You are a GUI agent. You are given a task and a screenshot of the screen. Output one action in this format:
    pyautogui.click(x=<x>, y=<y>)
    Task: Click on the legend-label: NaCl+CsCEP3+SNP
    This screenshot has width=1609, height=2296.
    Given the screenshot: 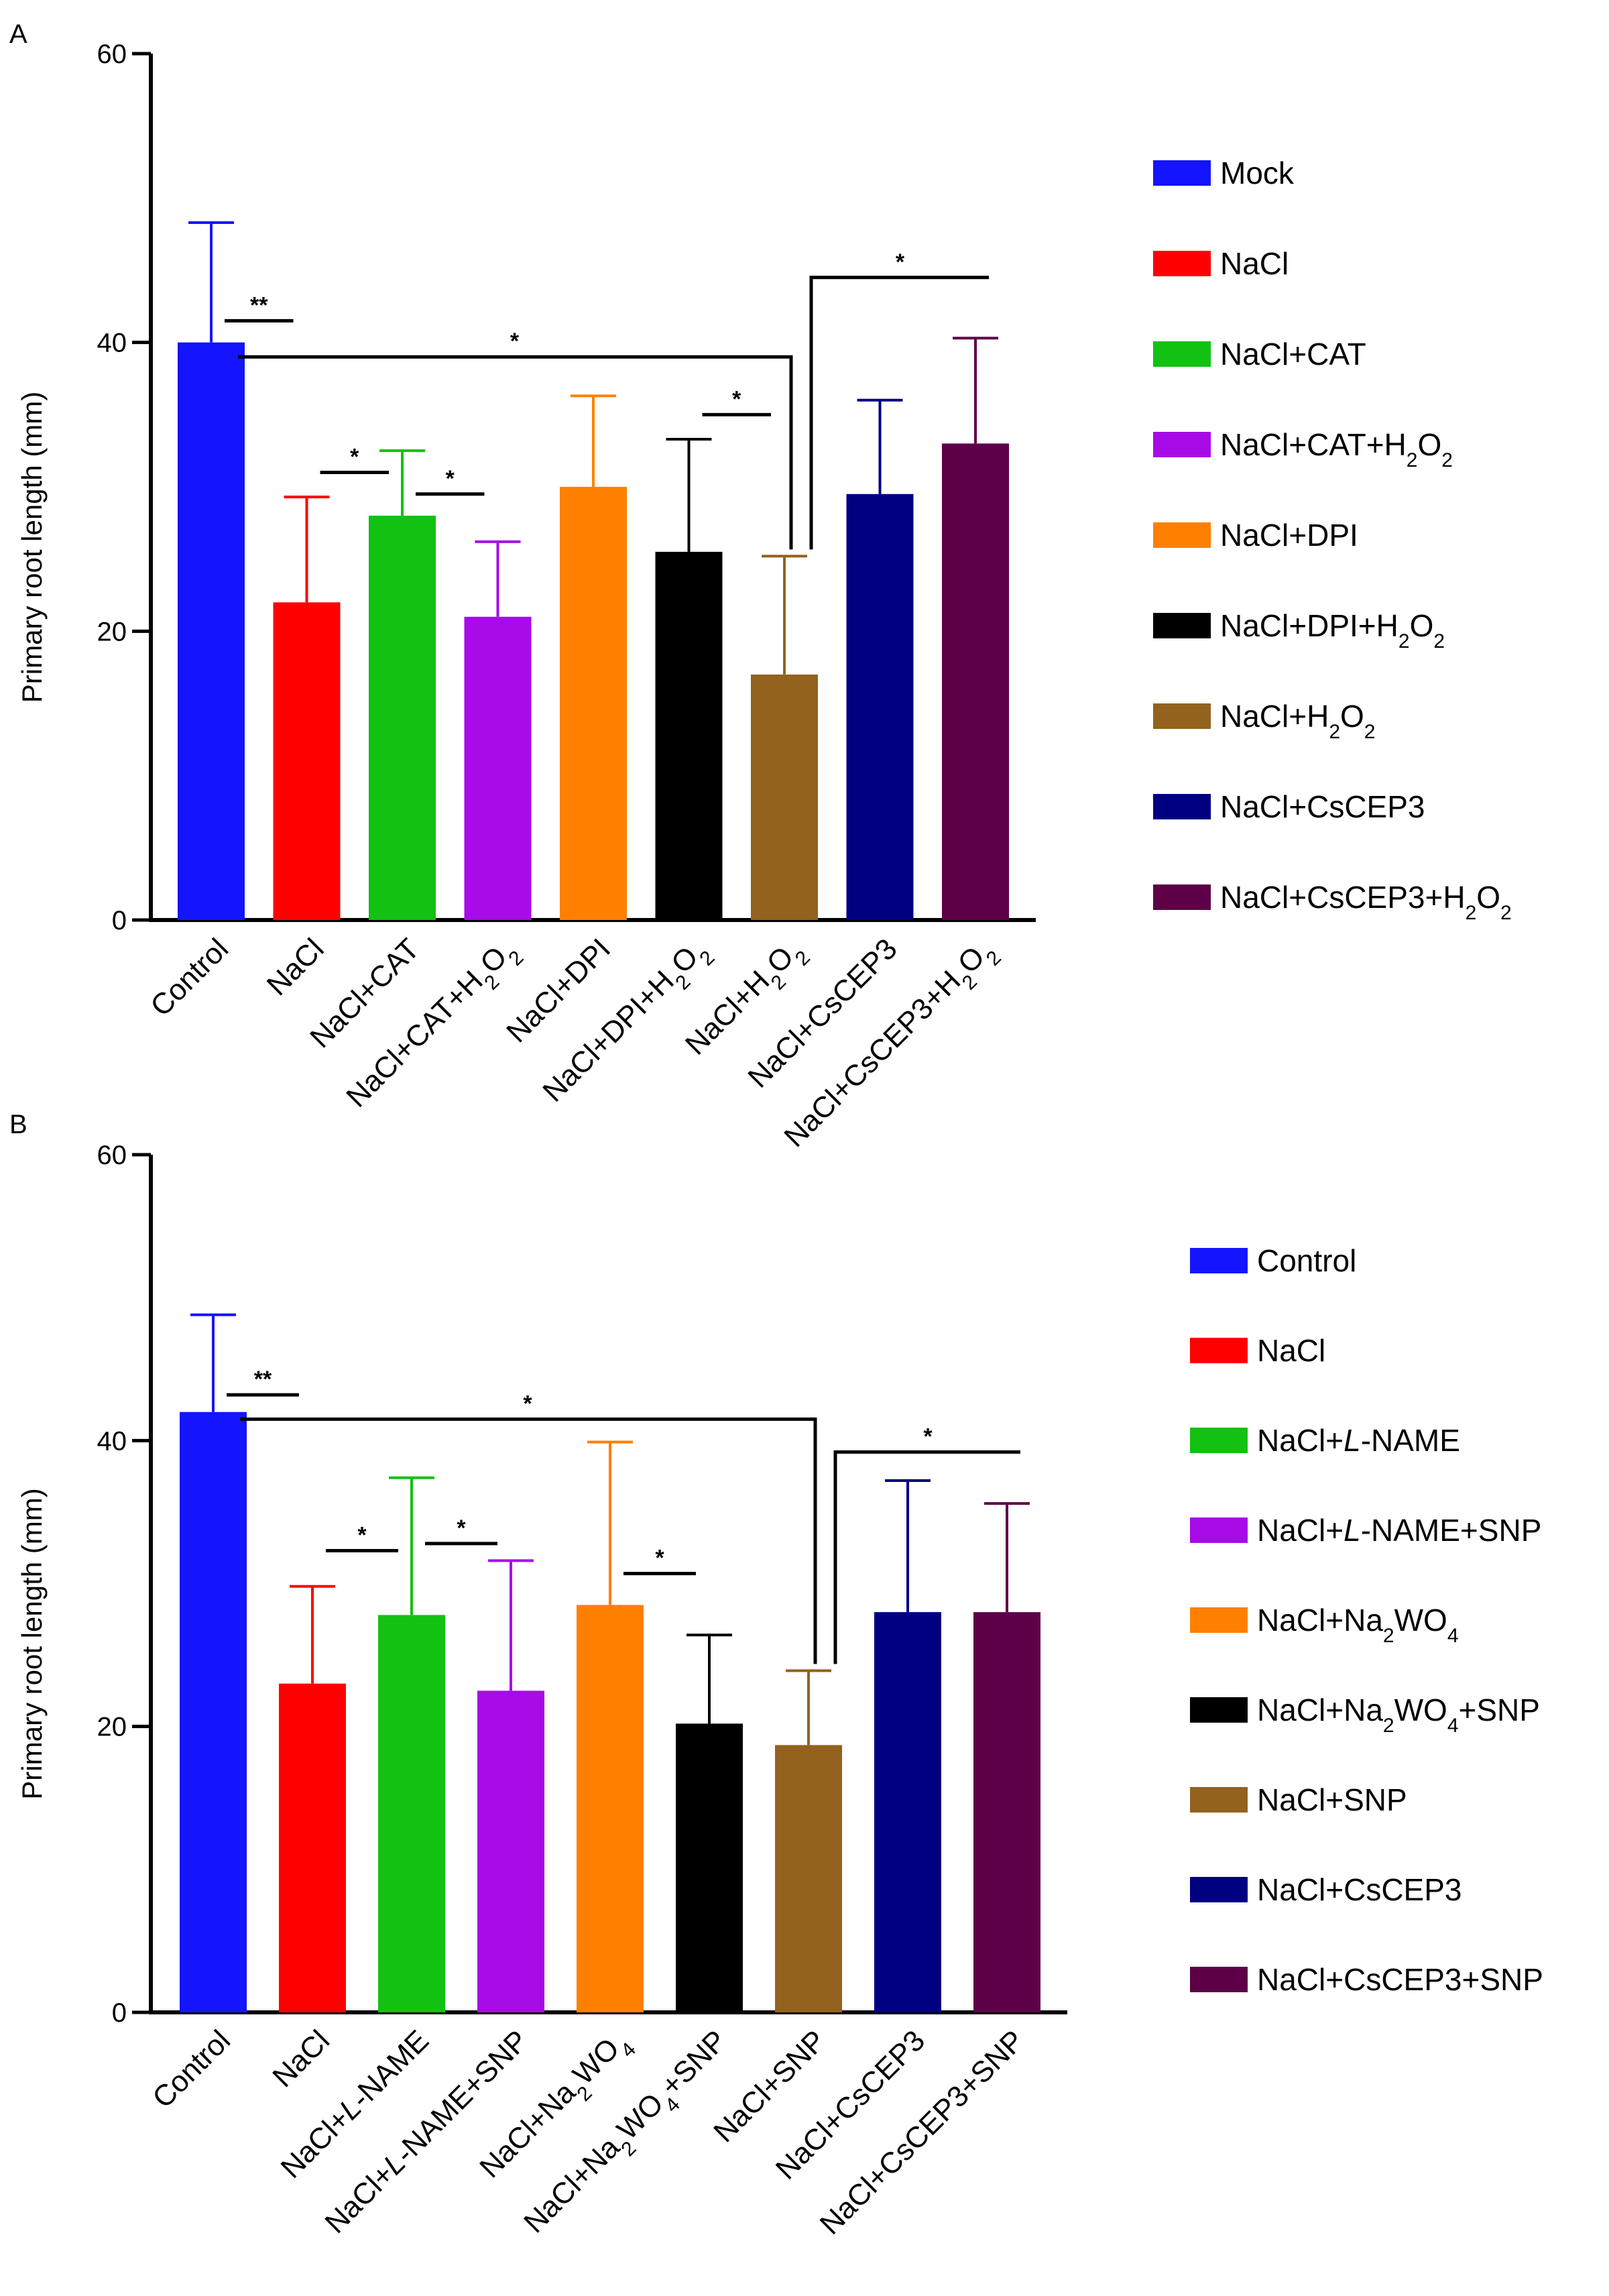 What is the action you would take?
    pyautogui.click(x=1400, y=1979)
    